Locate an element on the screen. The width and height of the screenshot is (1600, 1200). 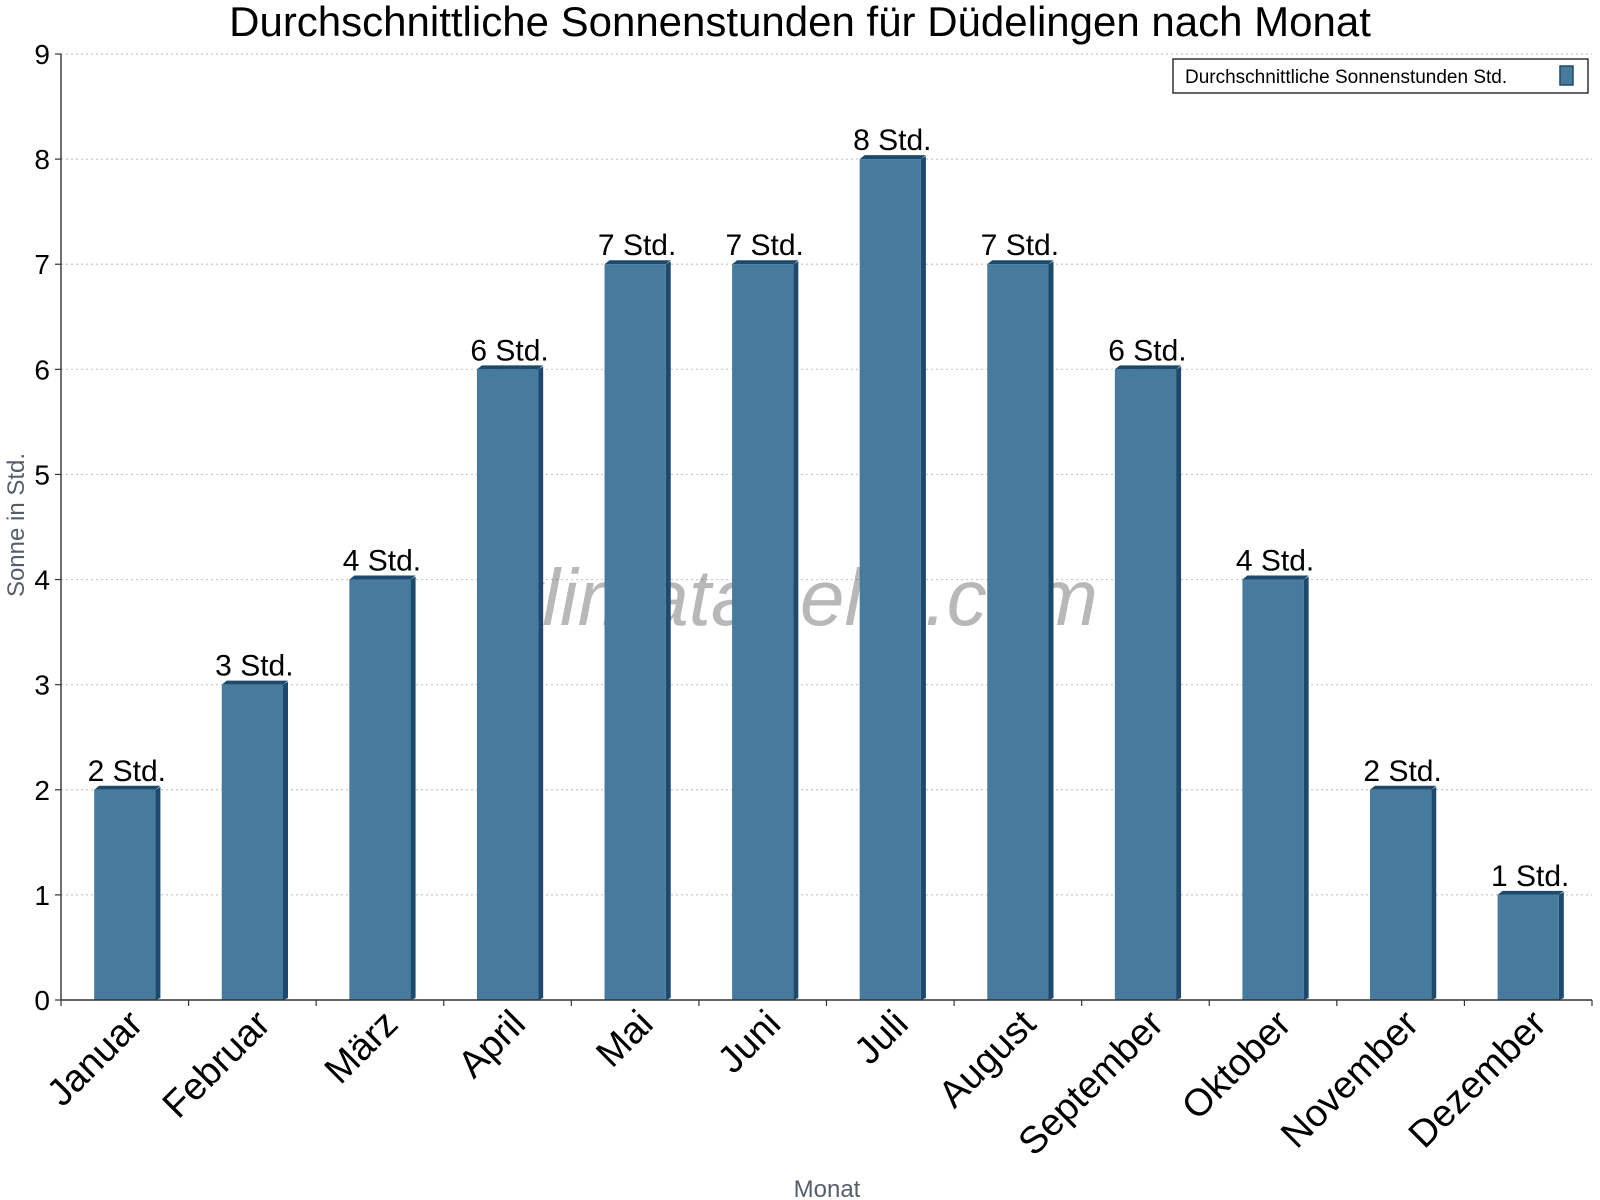
bar-november is located at coordinates (1403, 892).